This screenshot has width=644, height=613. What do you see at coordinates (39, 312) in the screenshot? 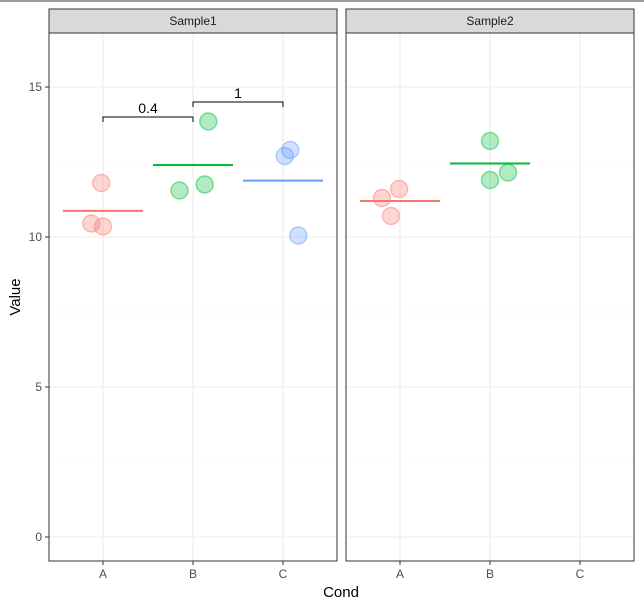
I see `y-axis: 0 5 10 15` at bounding box center [39, 312].